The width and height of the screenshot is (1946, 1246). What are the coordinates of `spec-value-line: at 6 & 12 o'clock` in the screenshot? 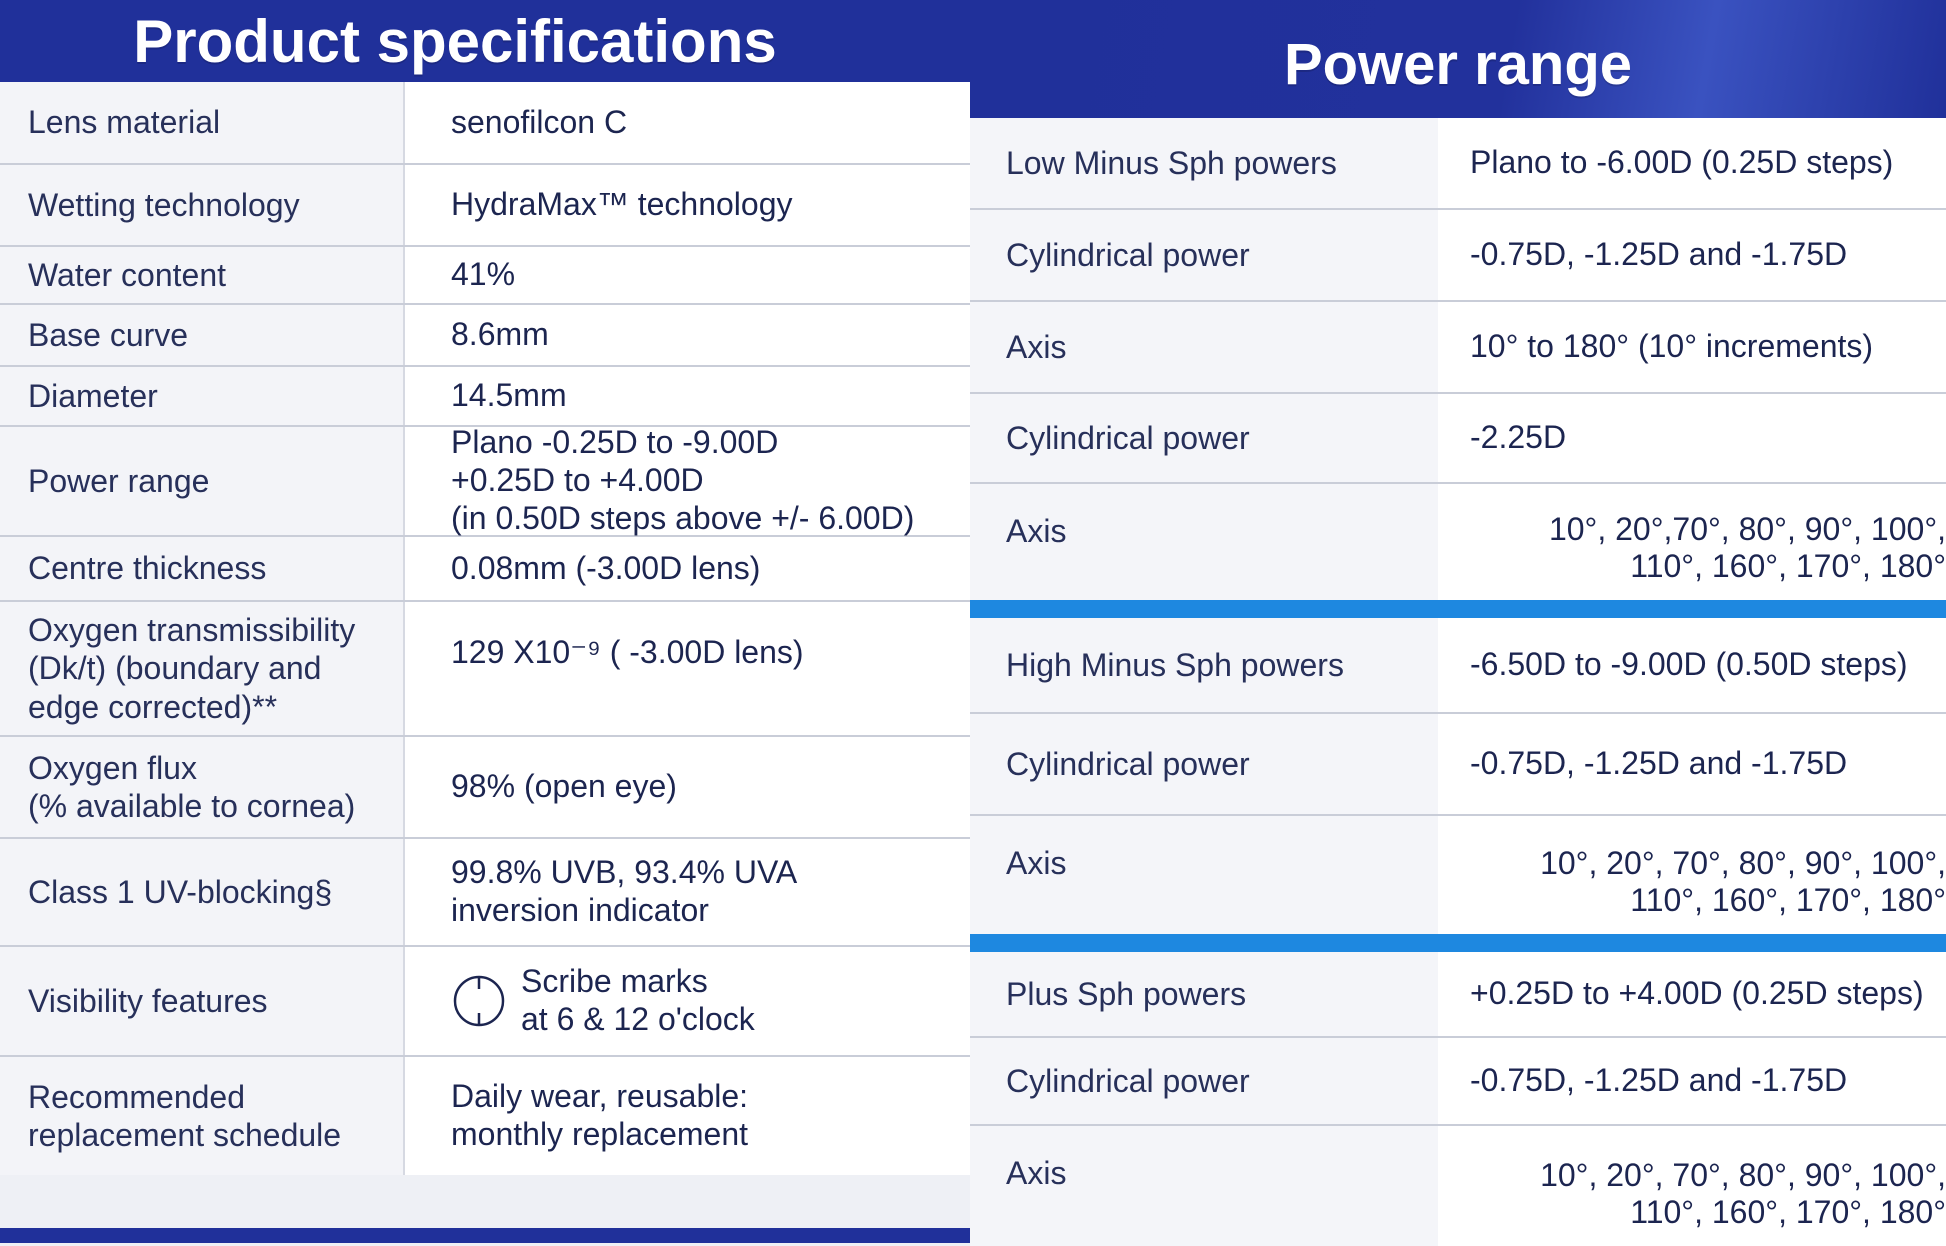 It's located at (638, 1019).